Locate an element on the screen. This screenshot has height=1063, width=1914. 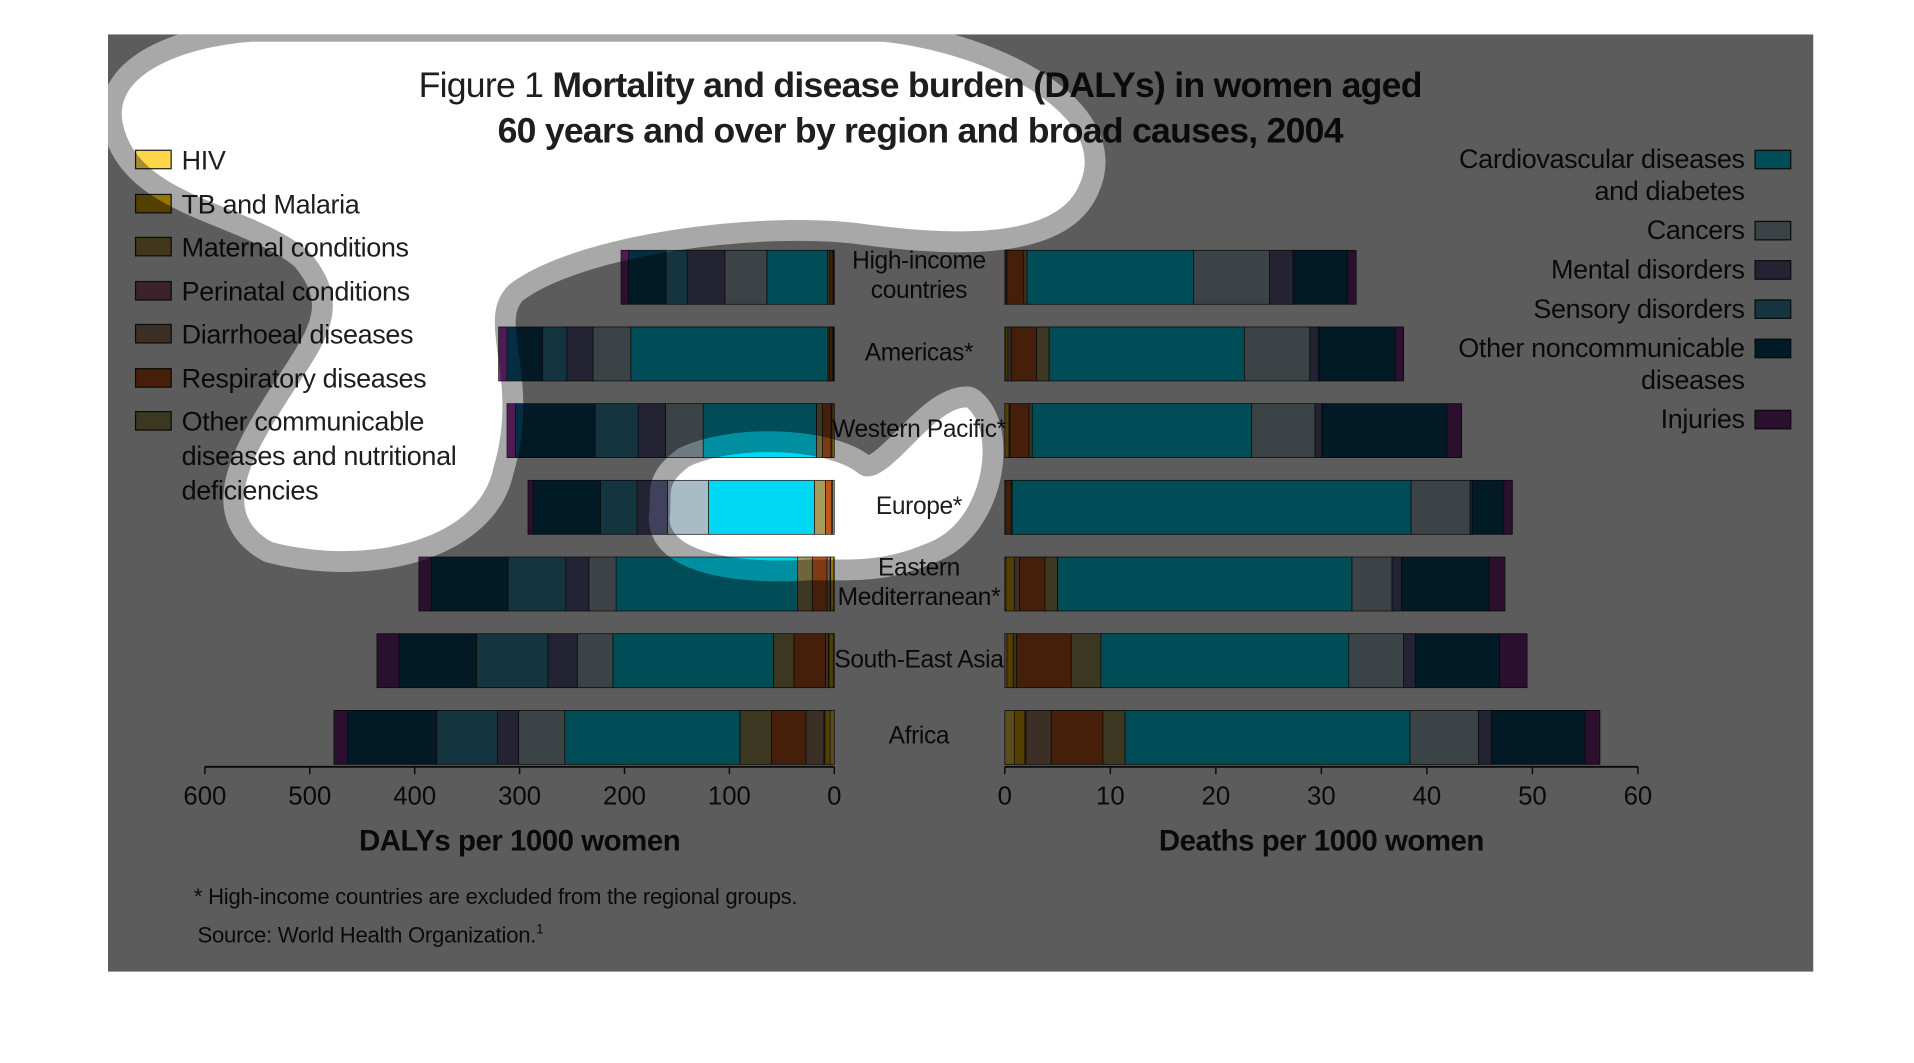
x-tick-label: 20 is located at coordinates (1216, 796).